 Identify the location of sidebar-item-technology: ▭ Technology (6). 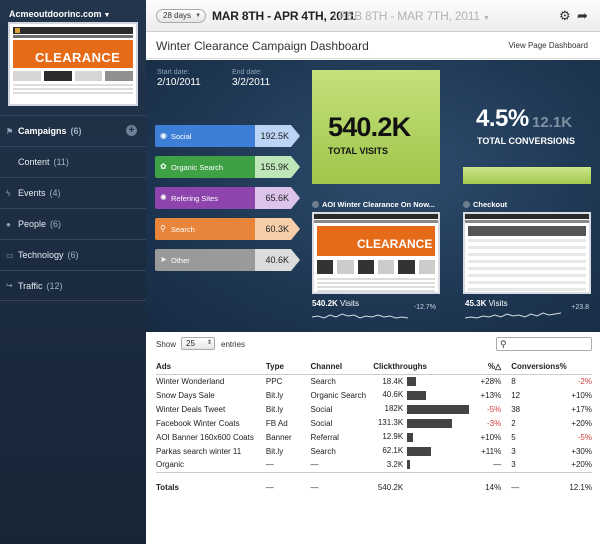
(73, 254).